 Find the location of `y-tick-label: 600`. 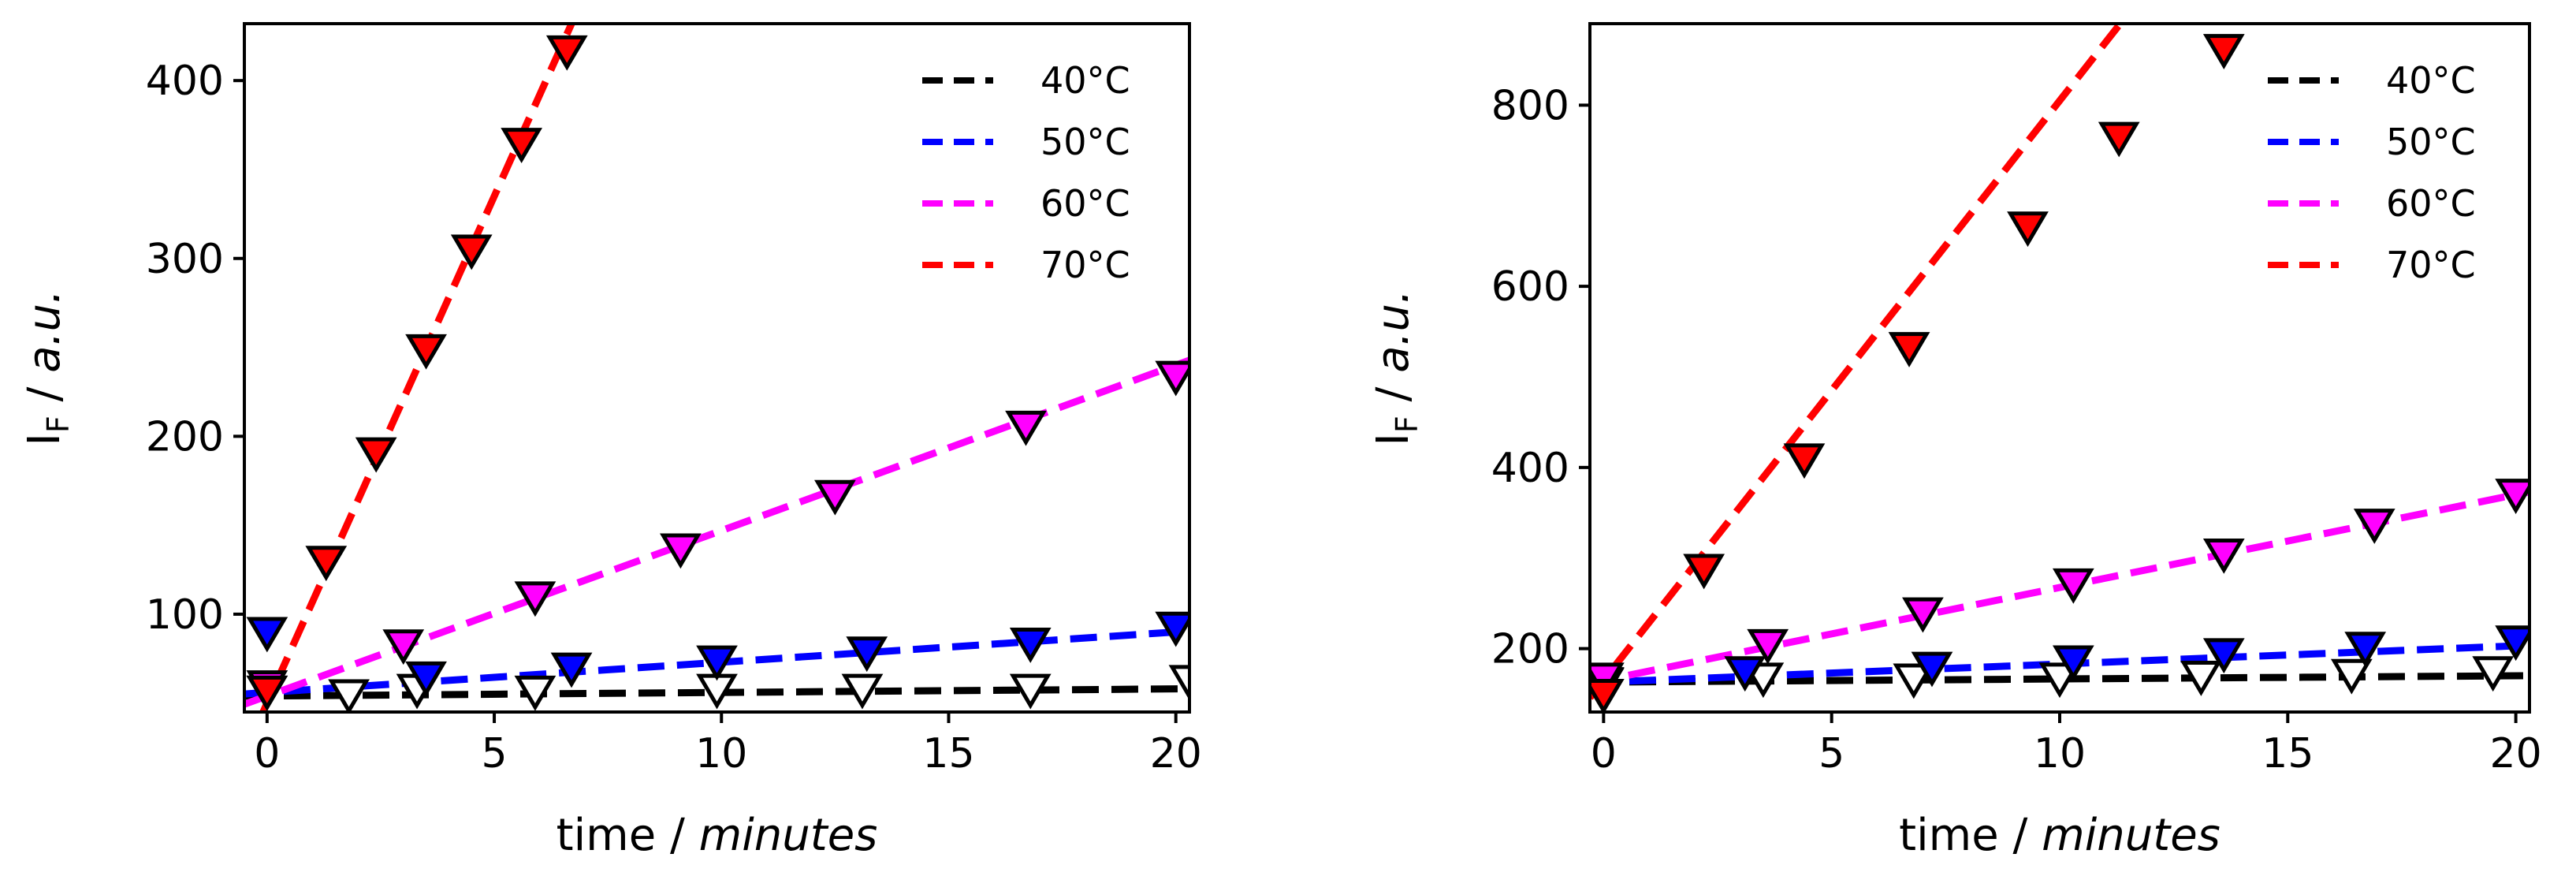

y-tick-label: 600 is located at coordinates (1530, 287).